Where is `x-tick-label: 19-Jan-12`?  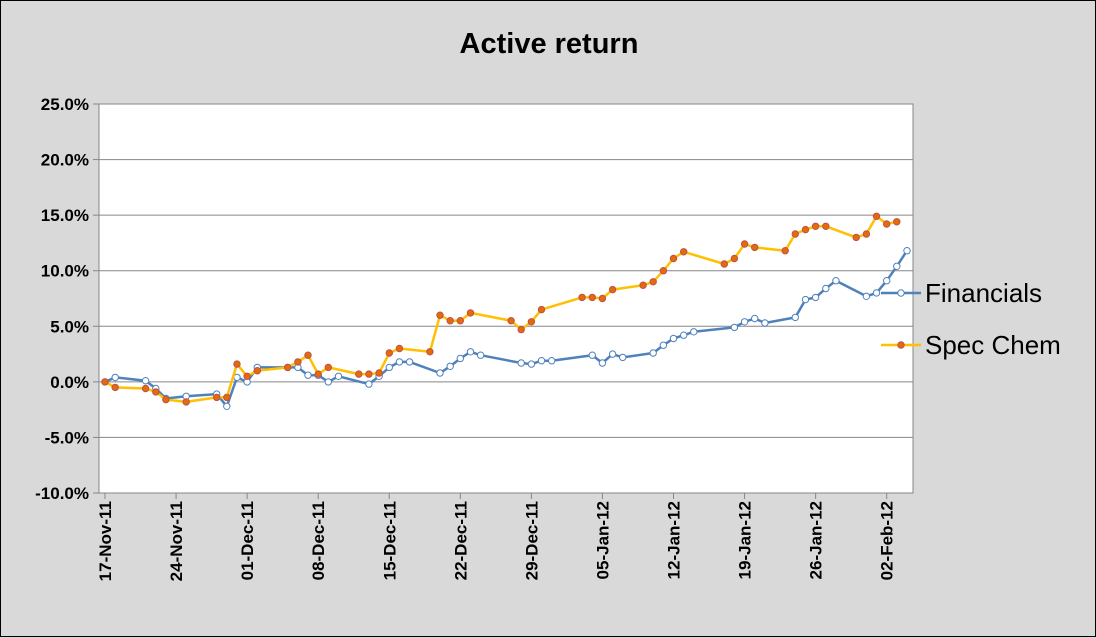
x-tick-label: 19-Jan-12 is located at coordinates (745, 540).